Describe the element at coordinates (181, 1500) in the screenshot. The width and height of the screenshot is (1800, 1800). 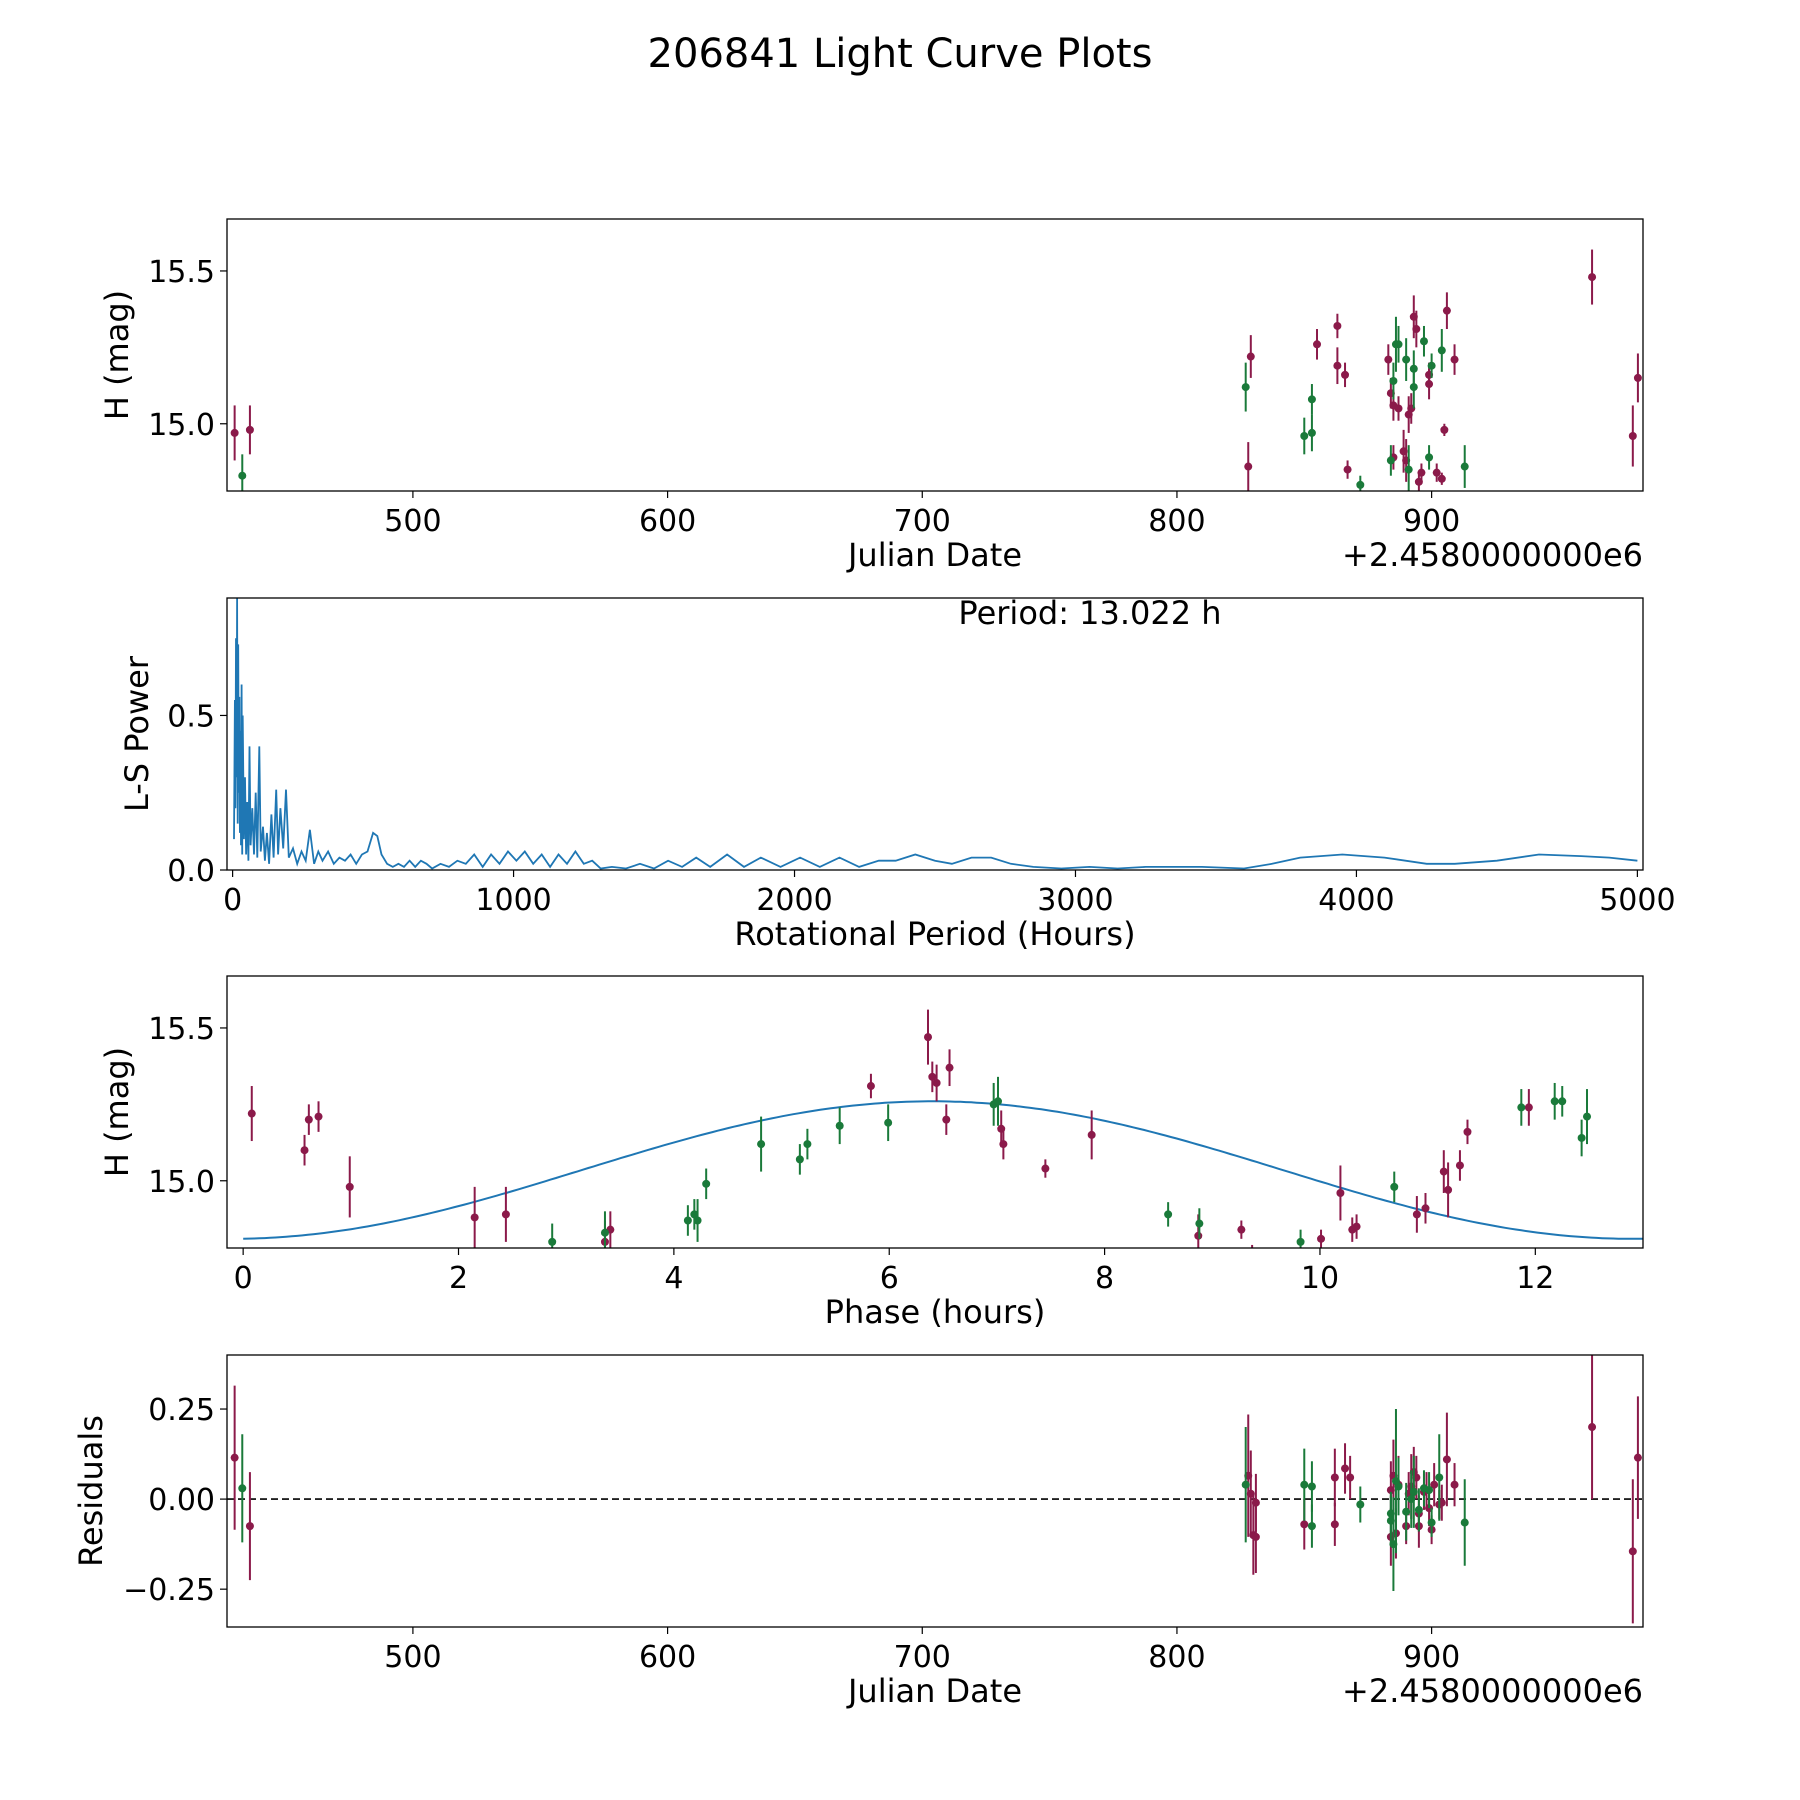
I see `residuals-ytick-label: 0.00` at that location.